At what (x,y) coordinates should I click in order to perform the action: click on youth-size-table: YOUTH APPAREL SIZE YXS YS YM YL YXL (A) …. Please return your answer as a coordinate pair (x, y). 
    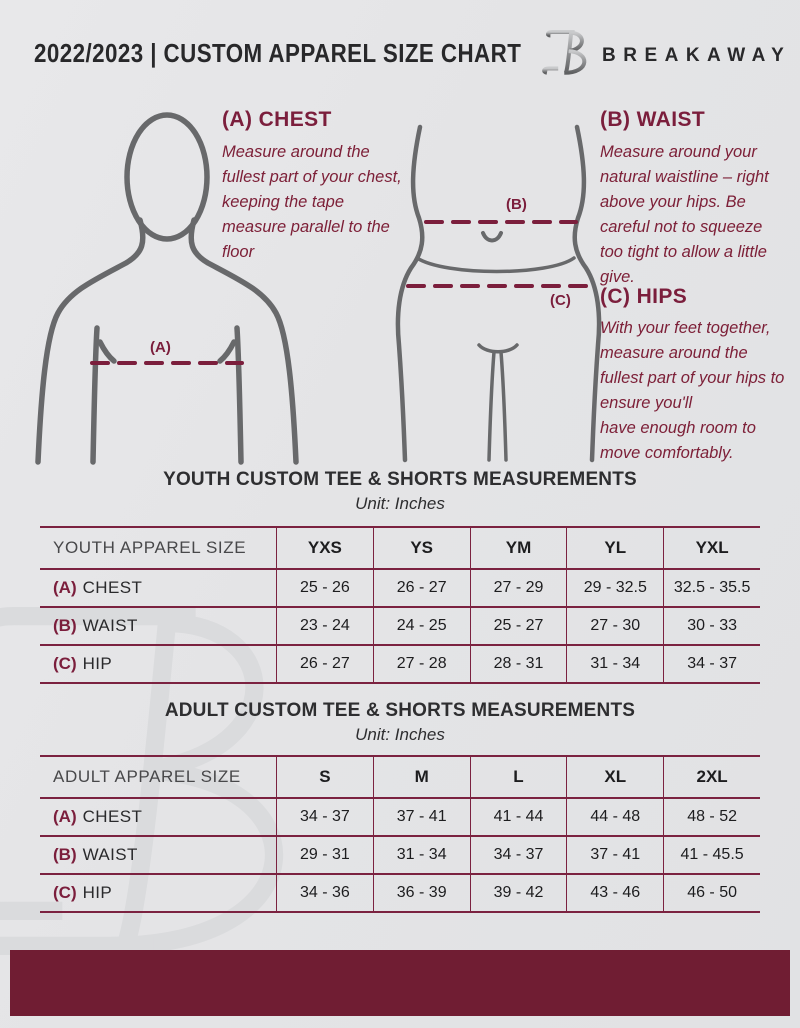
    Looking at the image, I should click on (400, 605).